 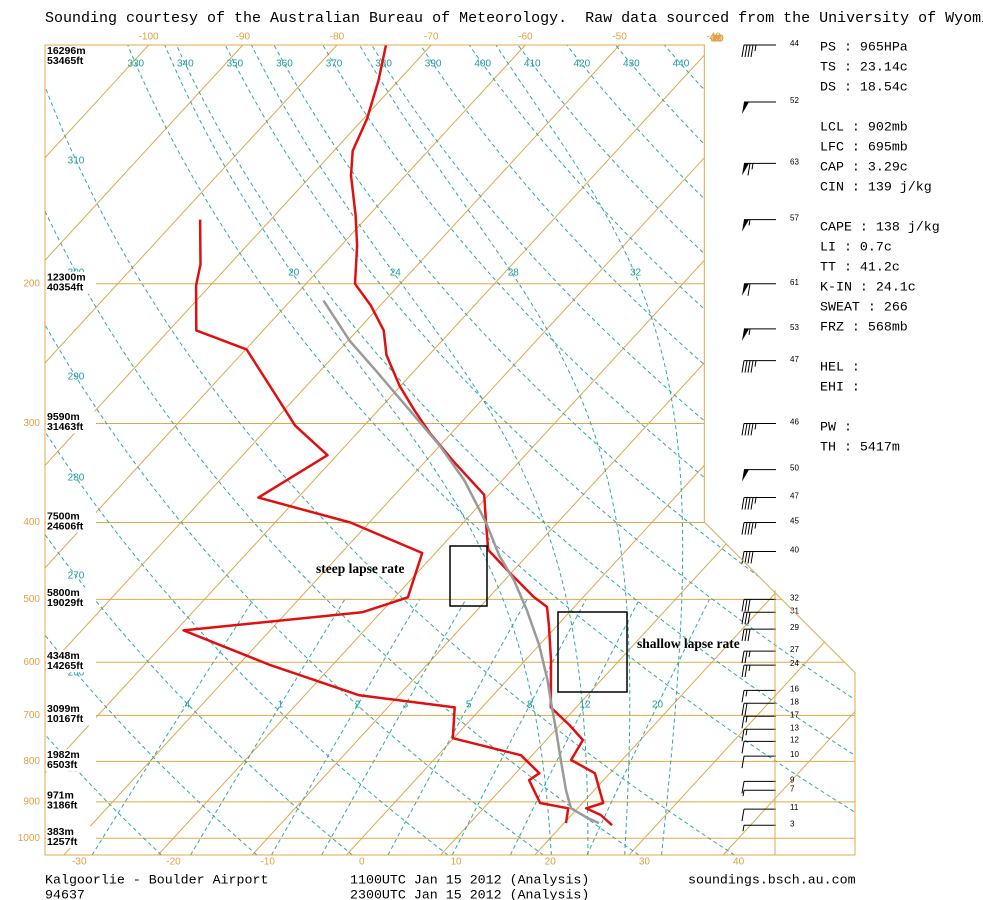 I want to click on height-m: 16296m, so click(x=66, y=51).